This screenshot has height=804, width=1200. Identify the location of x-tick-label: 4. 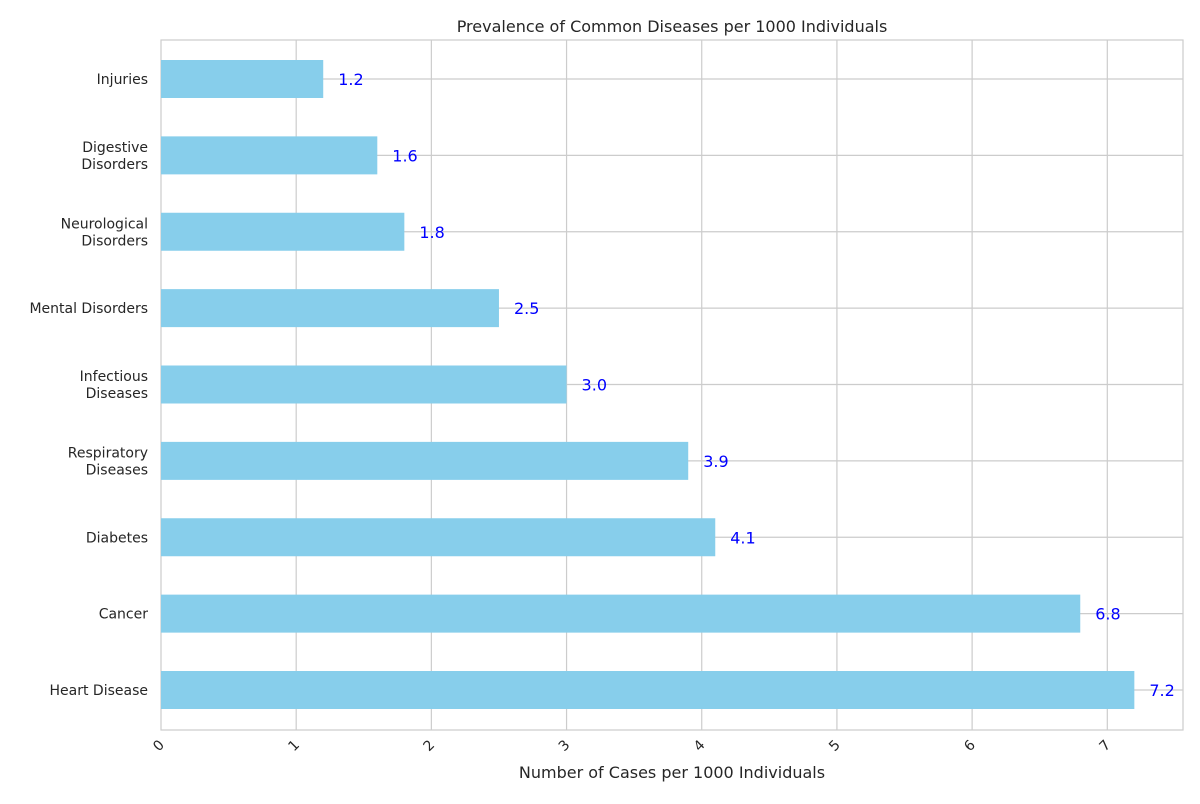
(700, 746).